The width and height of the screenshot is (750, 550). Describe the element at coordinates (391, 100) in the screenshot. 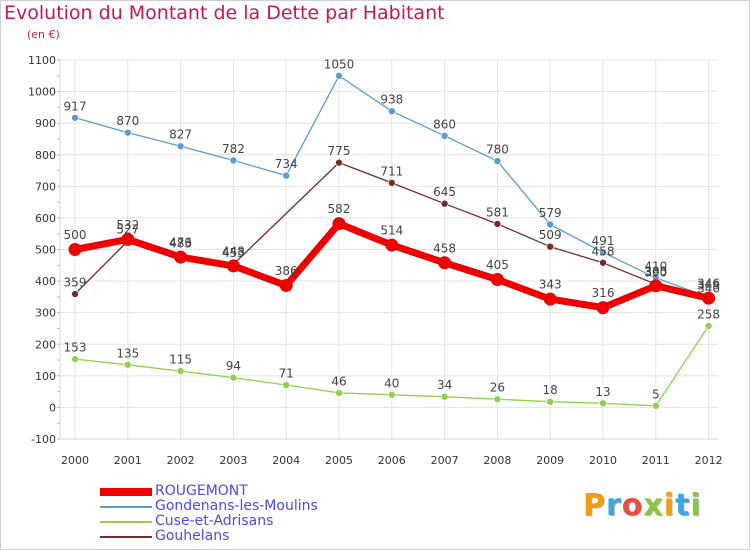

I see `data-label-gondenans-les-moulins: 938` at that location.